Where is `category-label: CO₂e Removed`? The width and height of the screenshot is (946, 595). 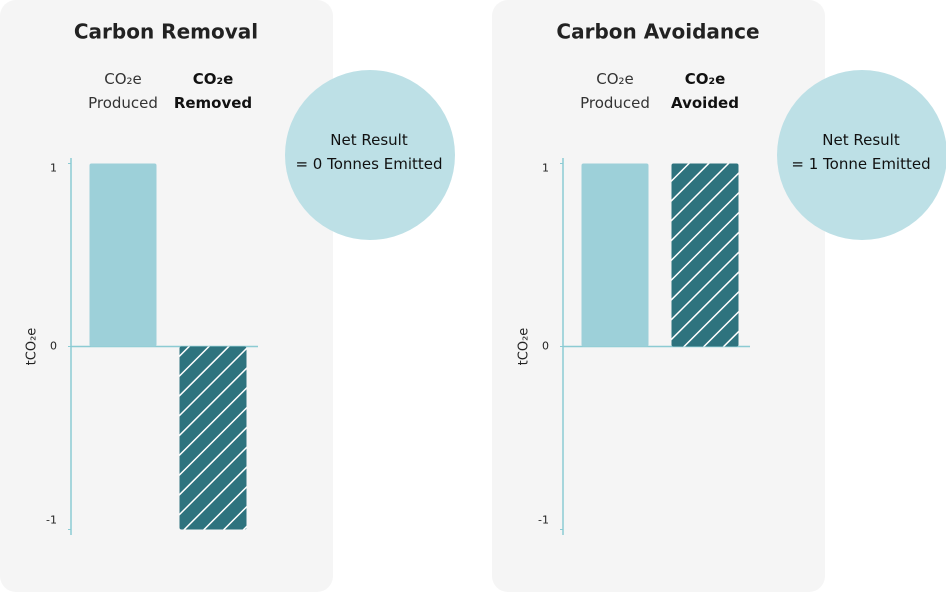
category-label: CO₂e Removed is located at coordinates (213, 91).